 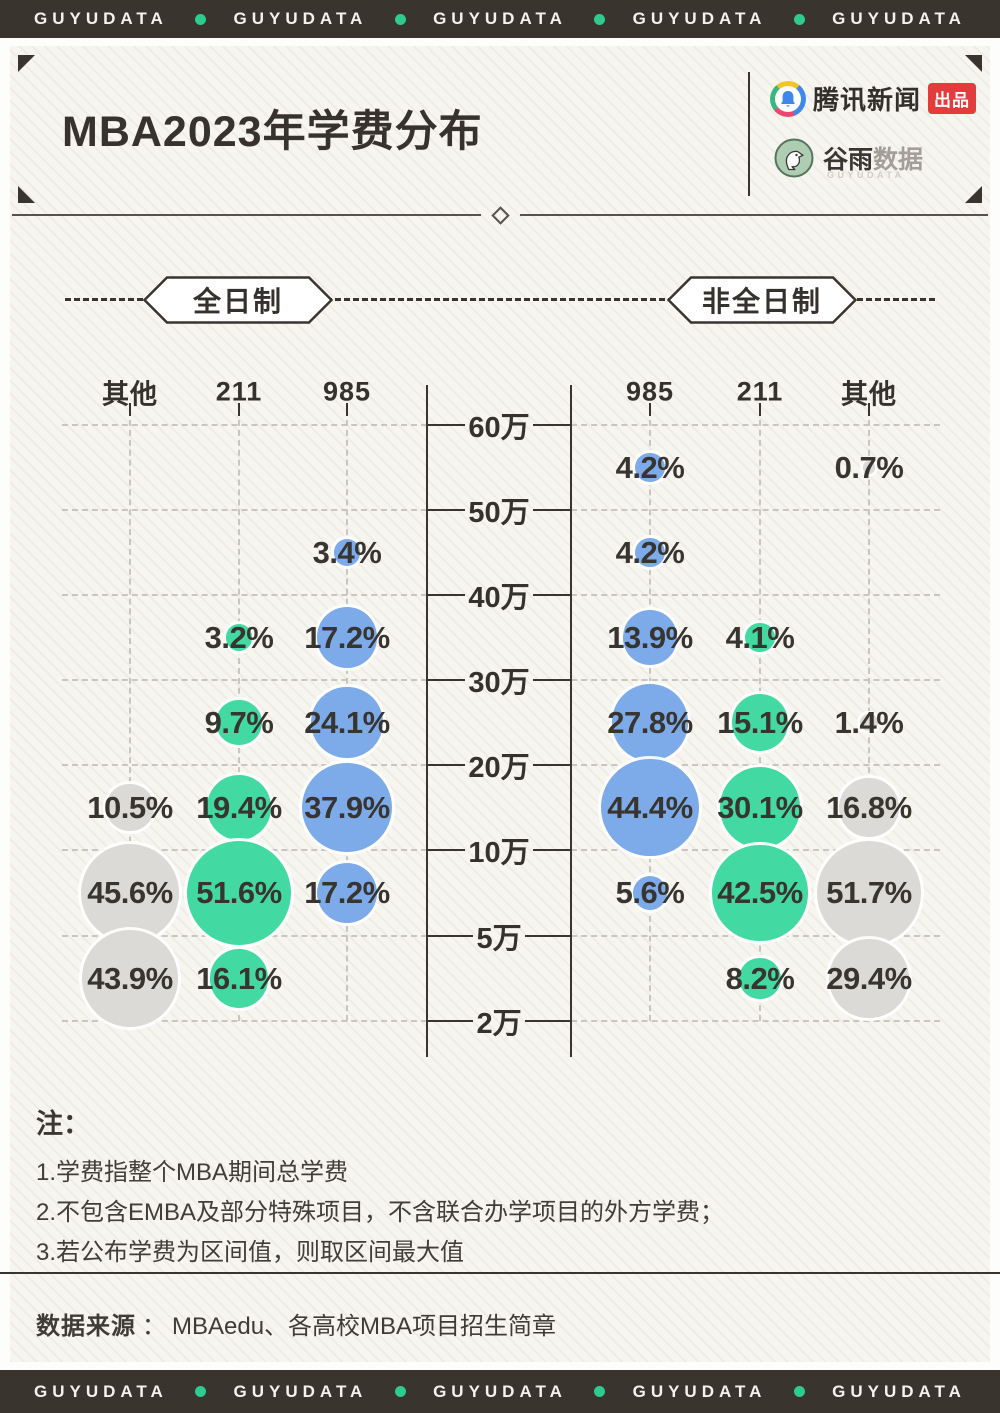 I want to click on column-header: 985, so click(x=650, y=391).